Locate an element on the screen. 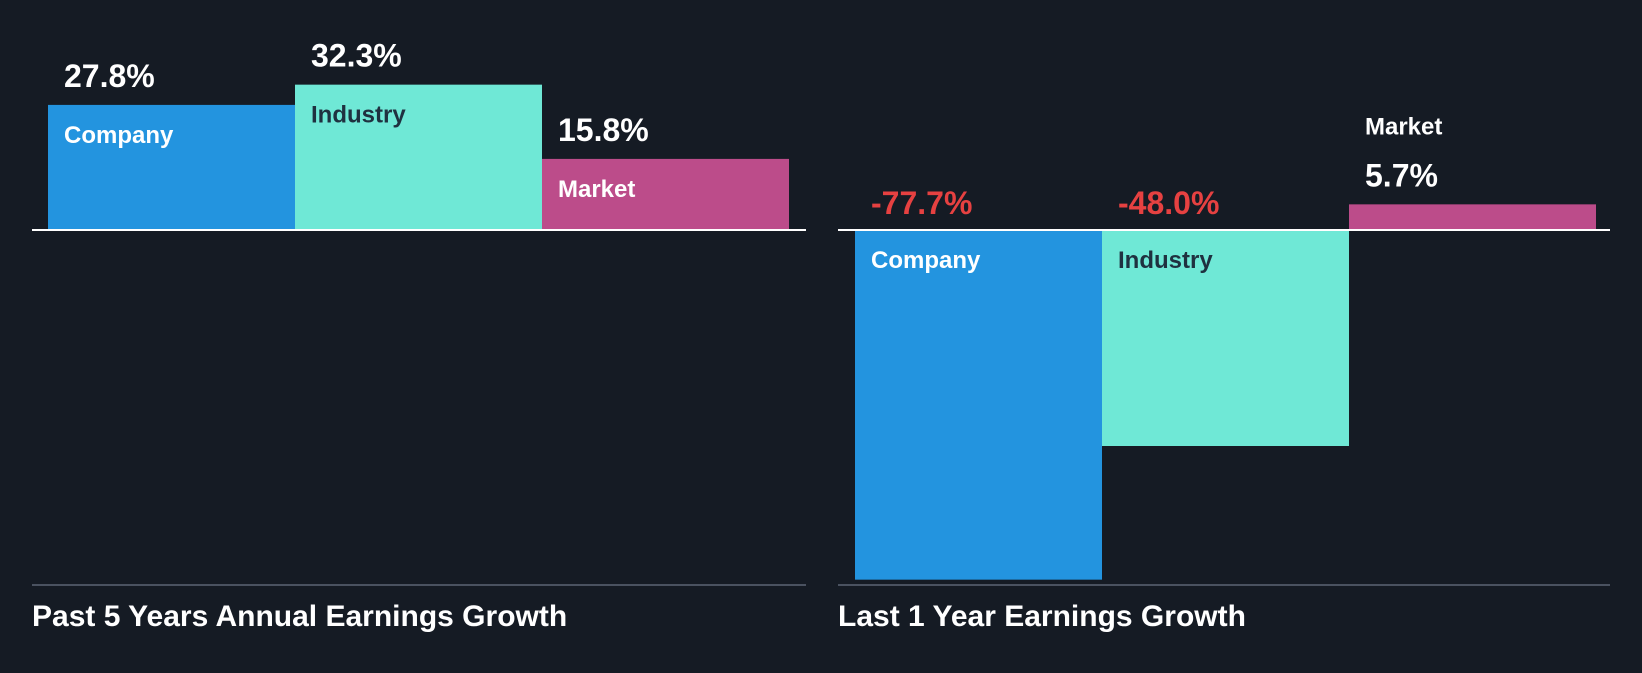 This screenshot has height=673, width=1642. value-label-industry-2: -48.0% is located at coordinates (1168, 203).